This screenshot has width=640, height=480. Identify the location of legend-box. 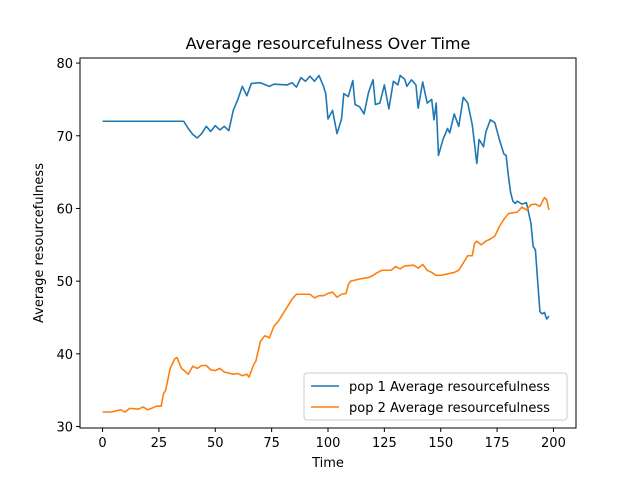
(435, 396).